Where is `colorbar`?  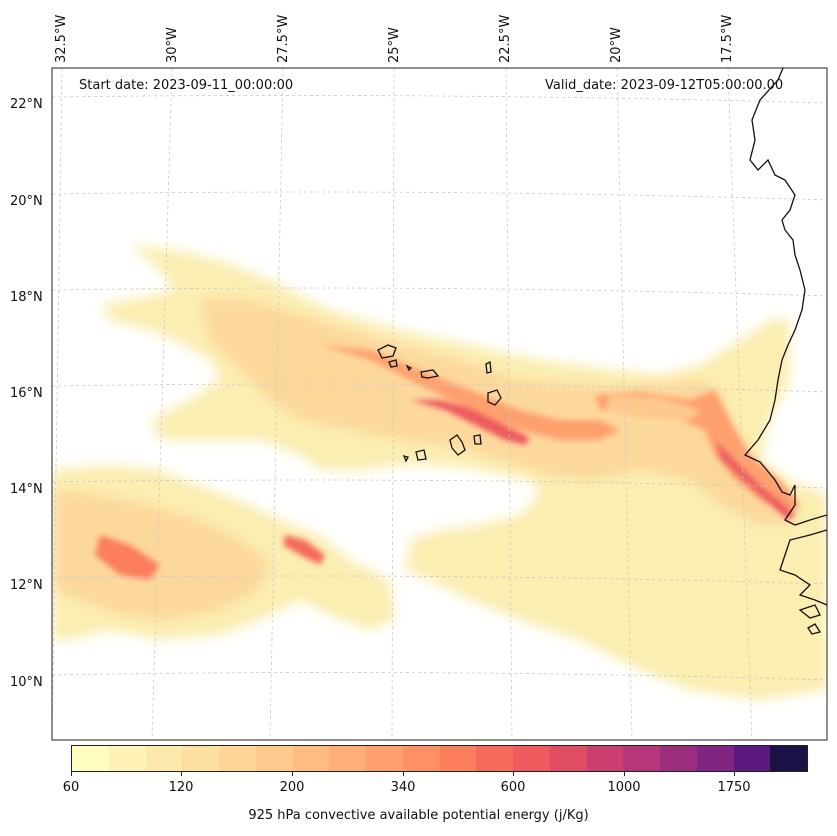 colorbar is located at coordinates (439, 758).